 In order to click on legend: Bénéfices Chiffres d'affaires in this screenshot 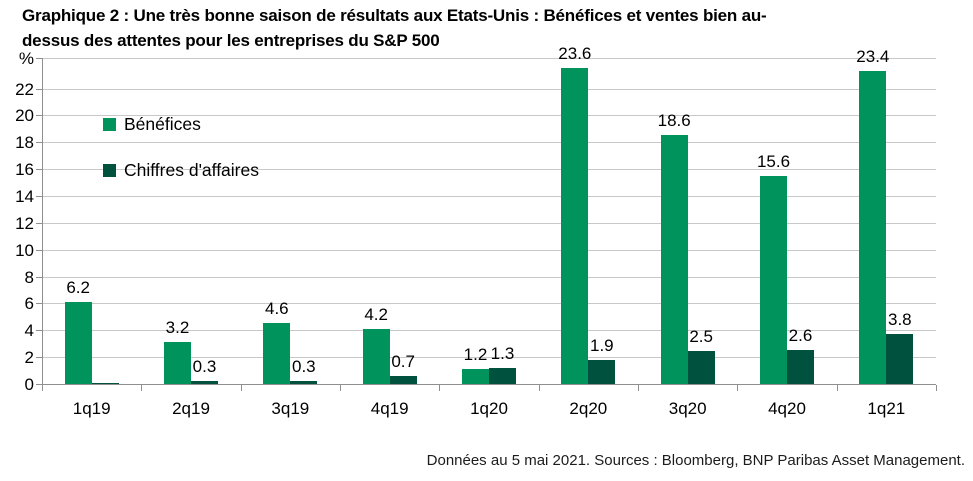, I will do `click(181, 158)`.